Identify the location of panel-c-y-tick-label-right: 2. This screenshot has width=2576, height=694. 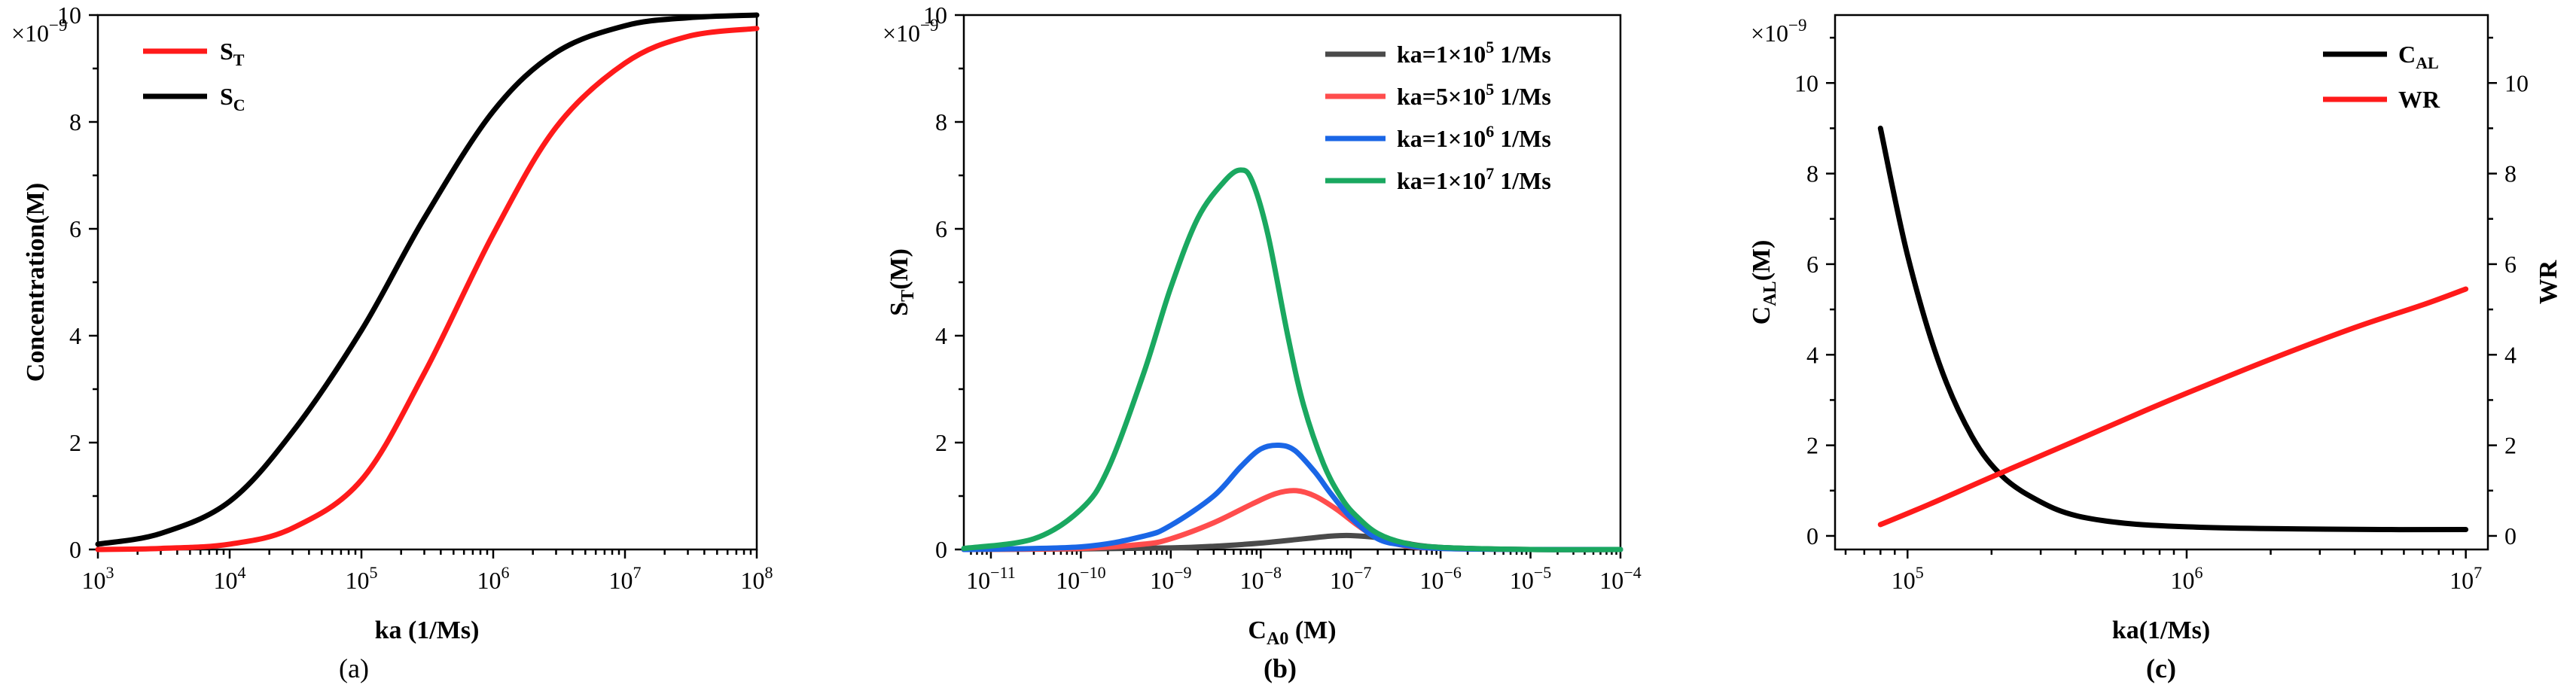
(2510, 445).